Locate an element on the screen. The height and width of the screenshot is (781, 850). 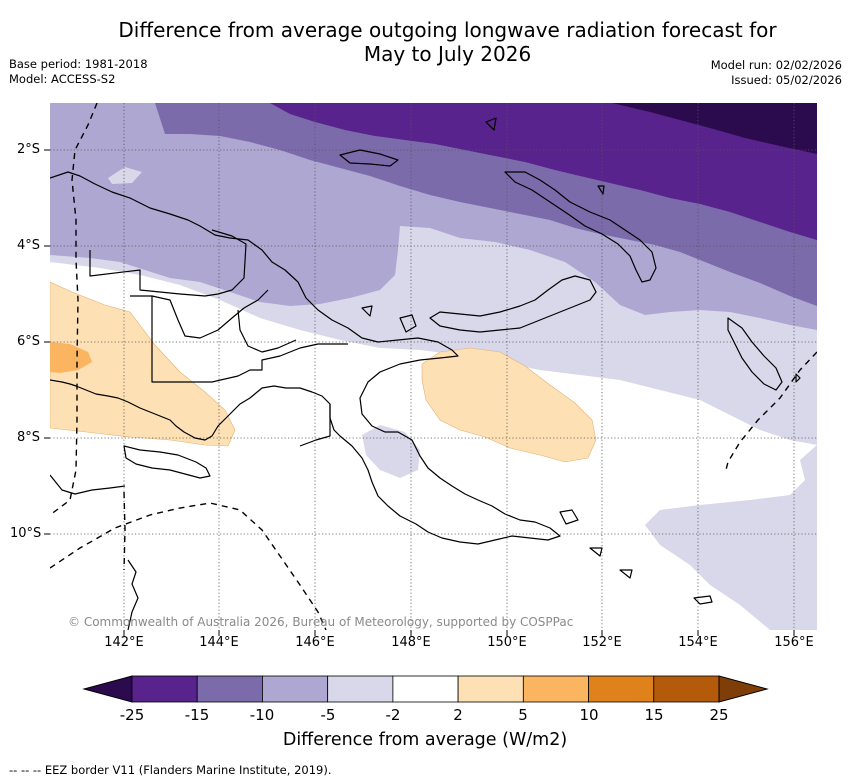
colorbar-tick: -25 is located at coordinates (132, 715).